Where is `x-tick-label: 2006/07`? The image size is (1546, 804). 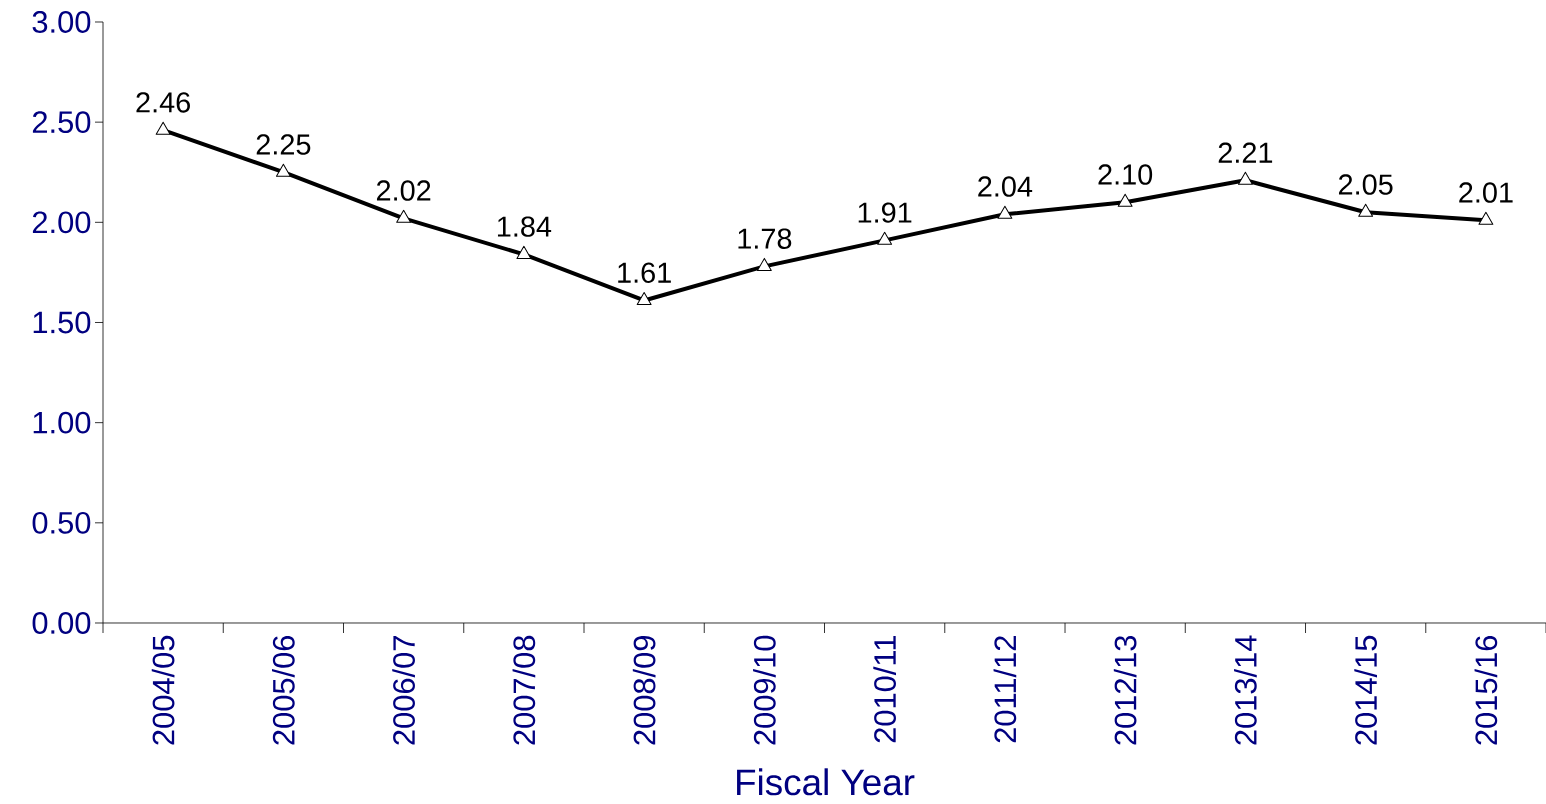 x-tick-label: 2006/07 is located at coordinates (403, 690).